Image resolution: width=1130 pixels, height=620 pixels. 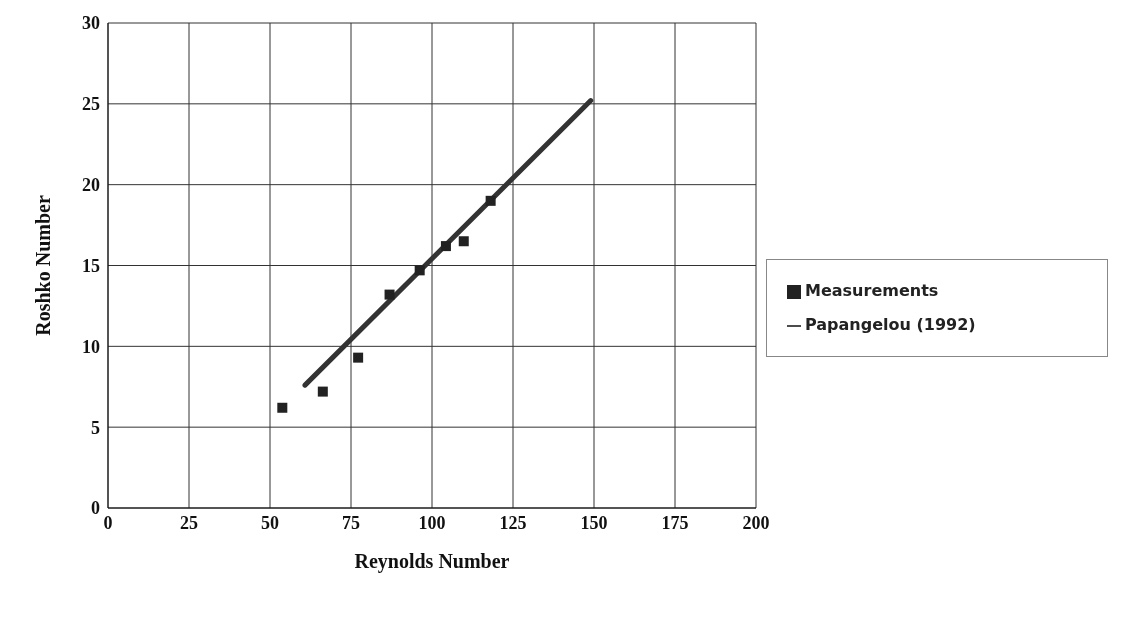 I want to click on y-tick-label: 30, so click(x=91, y=23).